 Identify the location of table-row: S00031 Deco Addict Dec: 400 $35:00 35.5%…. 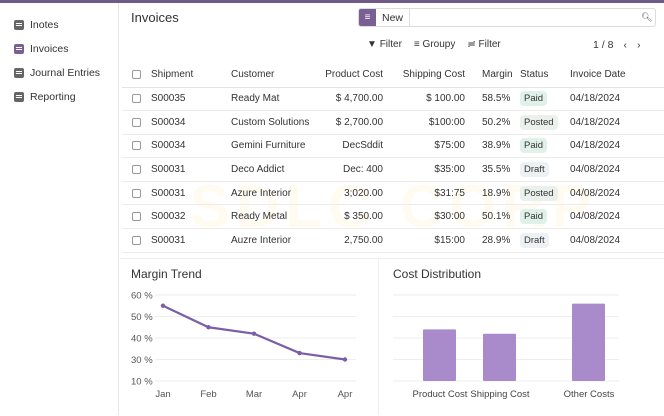
(393, 169).